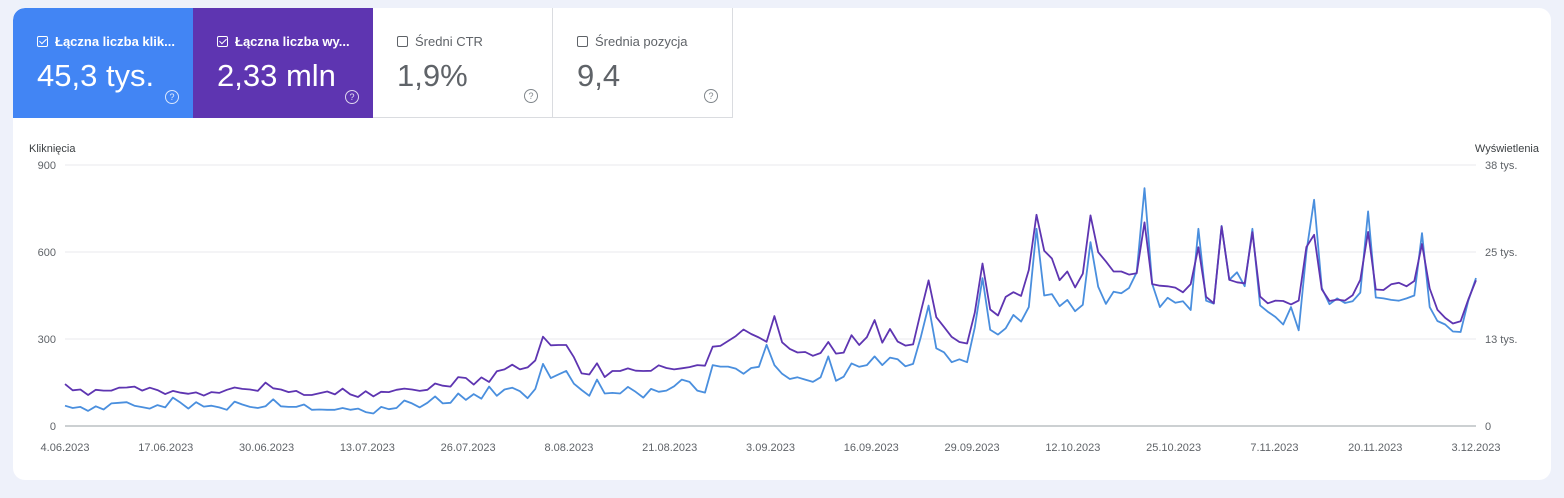 The width and height of the screenshot is (1564, 498). Describe the element at coordinates (47, 166) in the screenshot. I see `y-tick-label: 900` at that location.